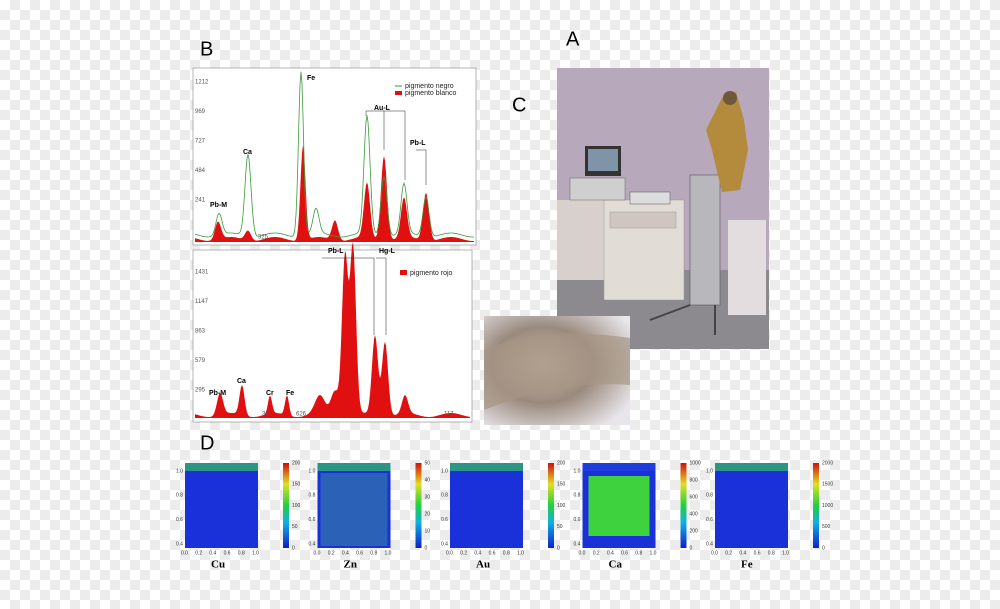  Describe the element at coordinates (290, 393) in the screenshot. I see `peak-label: Fe` at that location.